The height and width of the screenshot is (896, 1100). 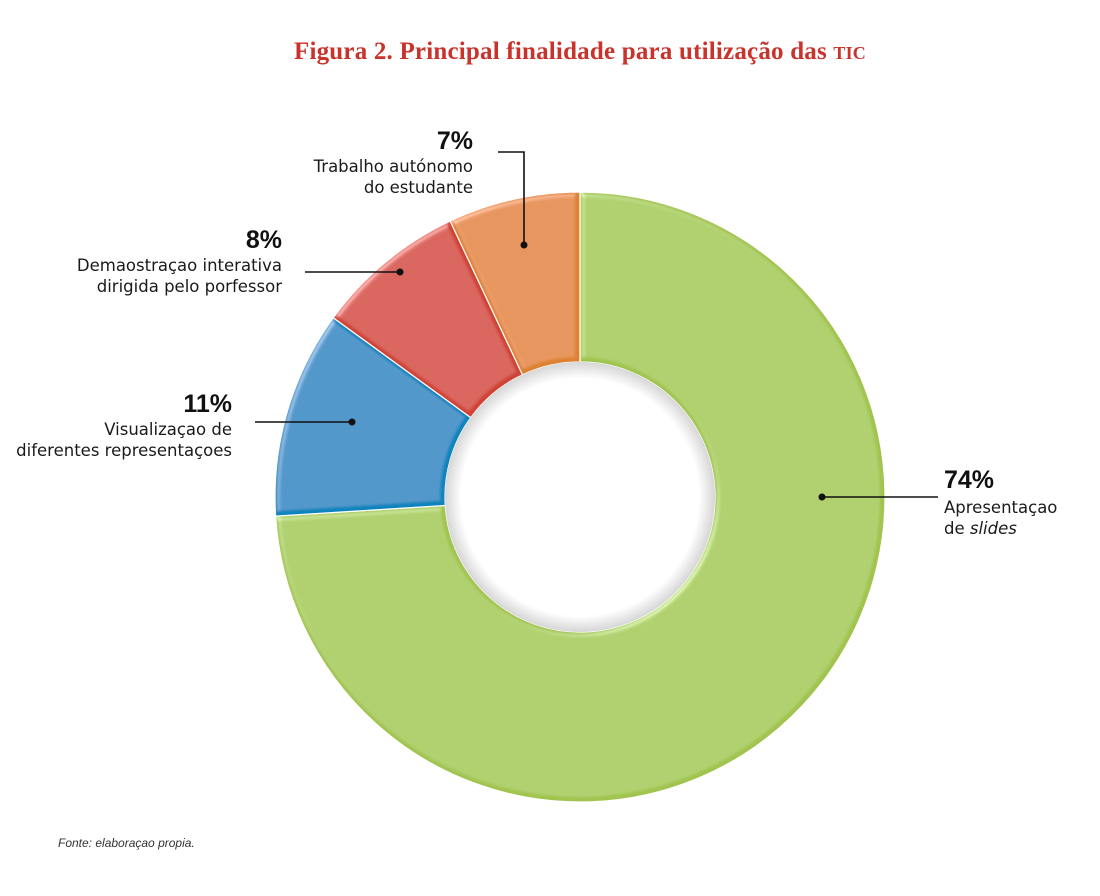 What do you see at coordinates (969, 480) in the screenshot?
I see `slice-value-label-1: 74%` at bounding box center [969, 480].